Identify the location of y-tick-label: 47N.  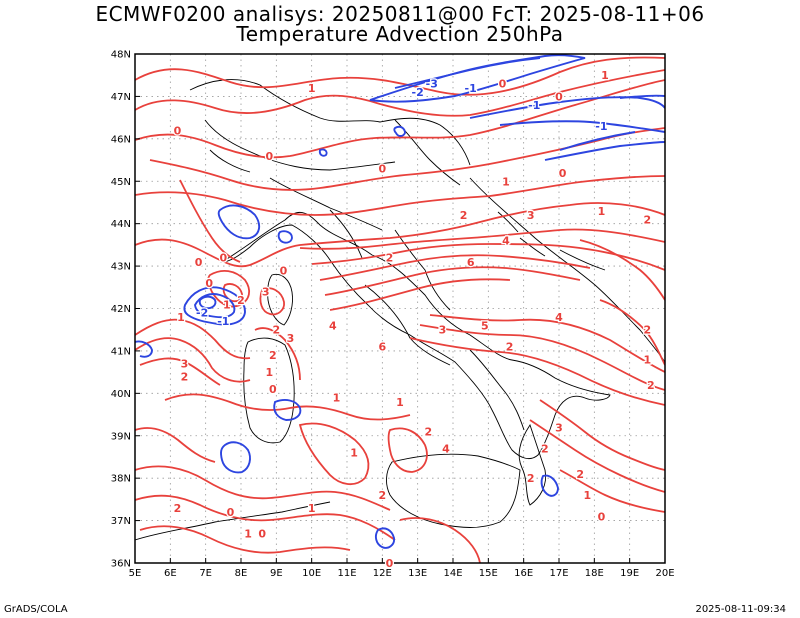
(121, 97).